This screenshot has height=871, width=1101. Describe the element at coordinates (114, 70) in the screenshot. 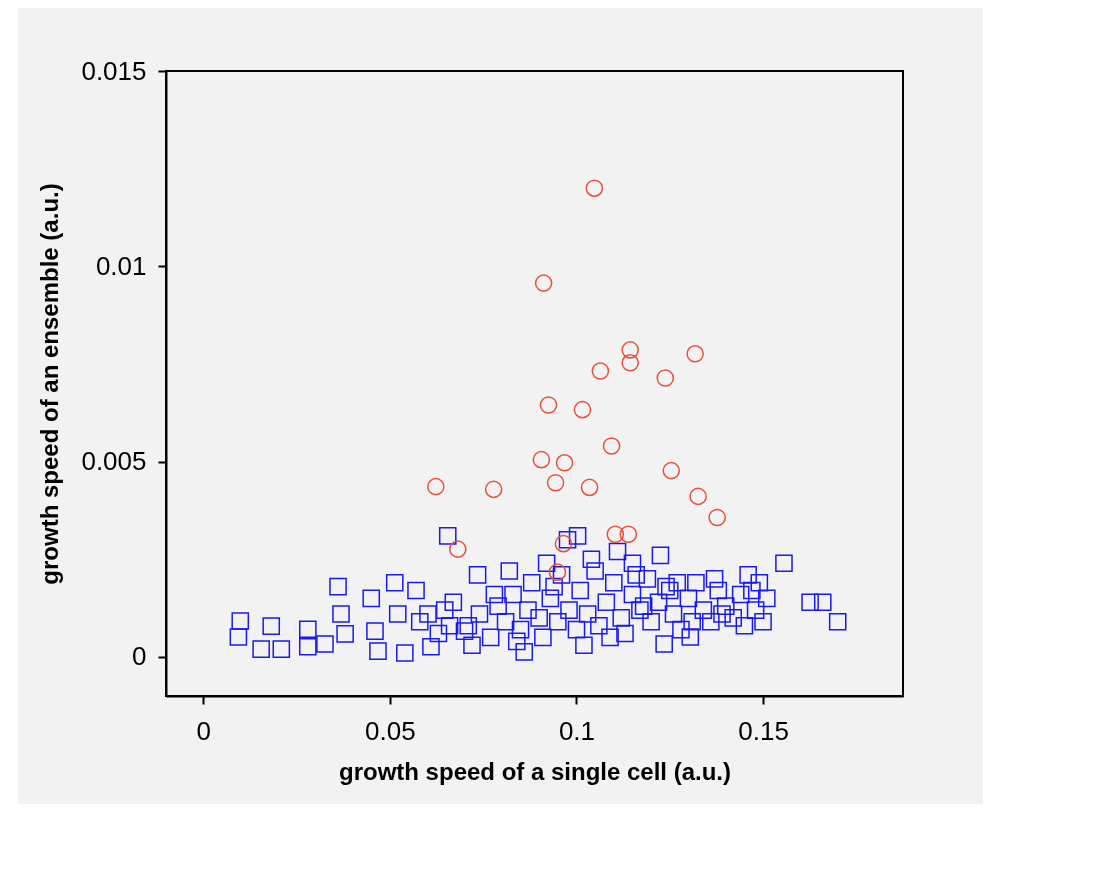

I see `y-tick-label: 0.015` at that location.